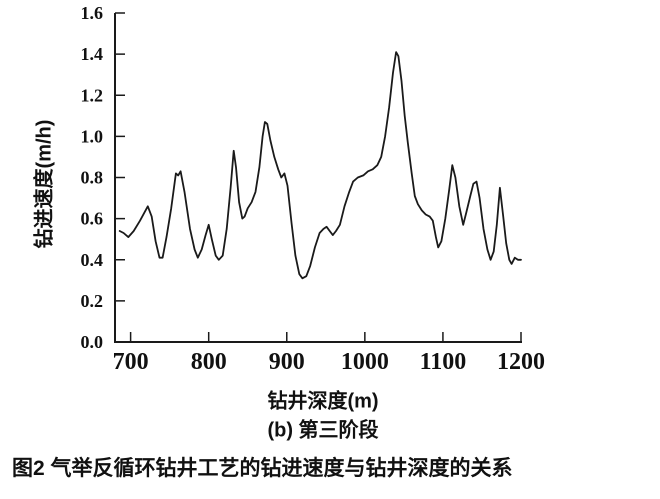  What do you see at coordinates (92, 95) in the screenshot?
I see `y-tick-label: 1.2` at bounding box center [92, 95].